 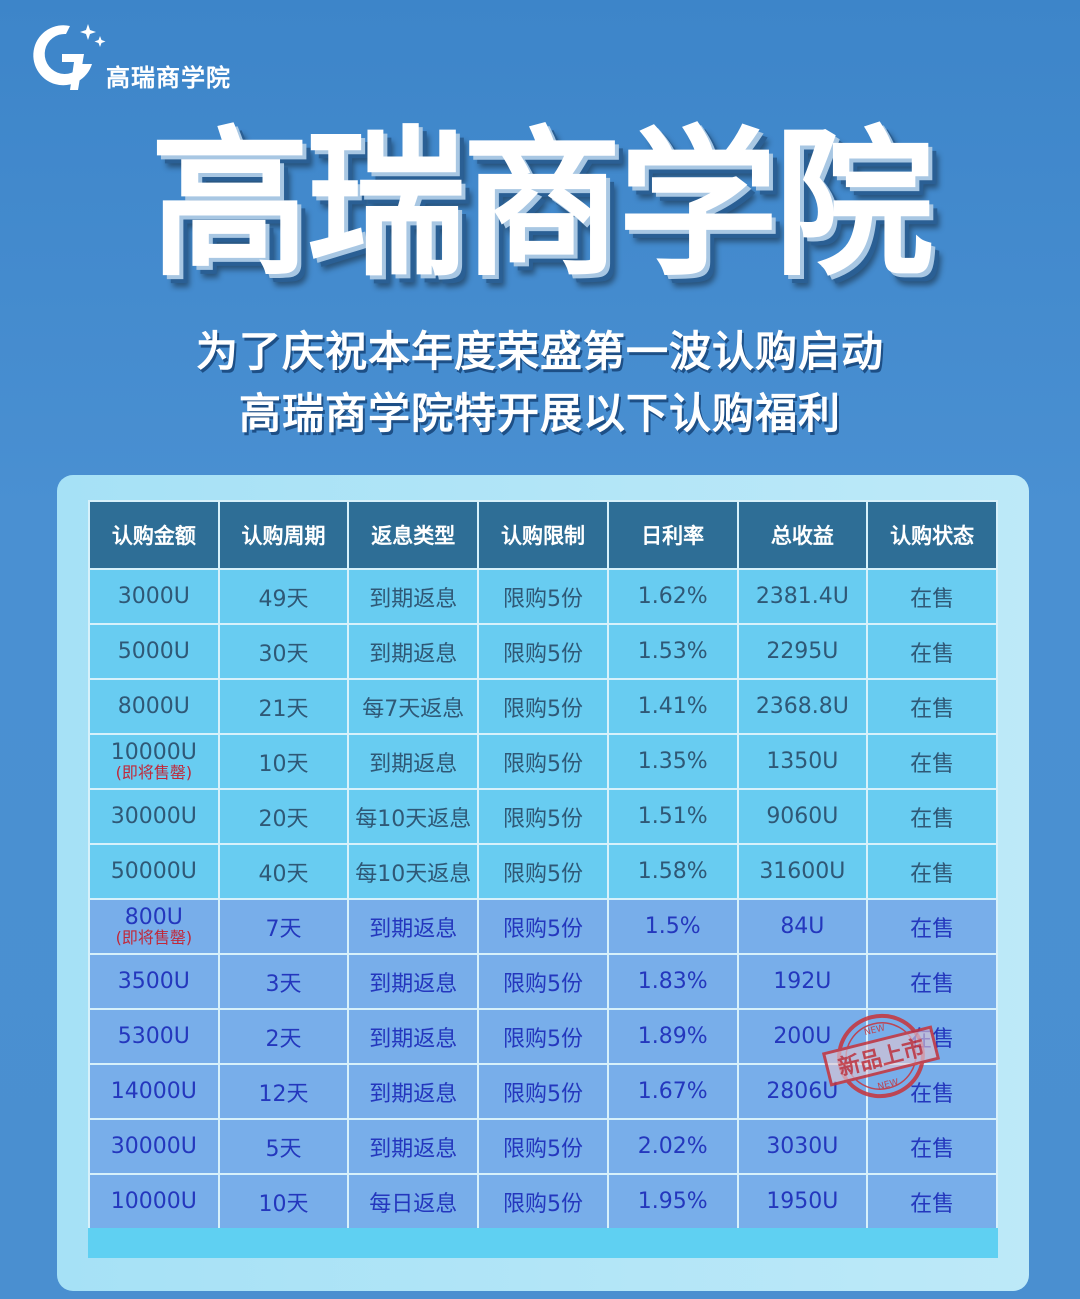 What do you see at coordinates (672, 761) in the screenshot?
I see `cell-rate: 1.35%` at bounding box center [672, 761].